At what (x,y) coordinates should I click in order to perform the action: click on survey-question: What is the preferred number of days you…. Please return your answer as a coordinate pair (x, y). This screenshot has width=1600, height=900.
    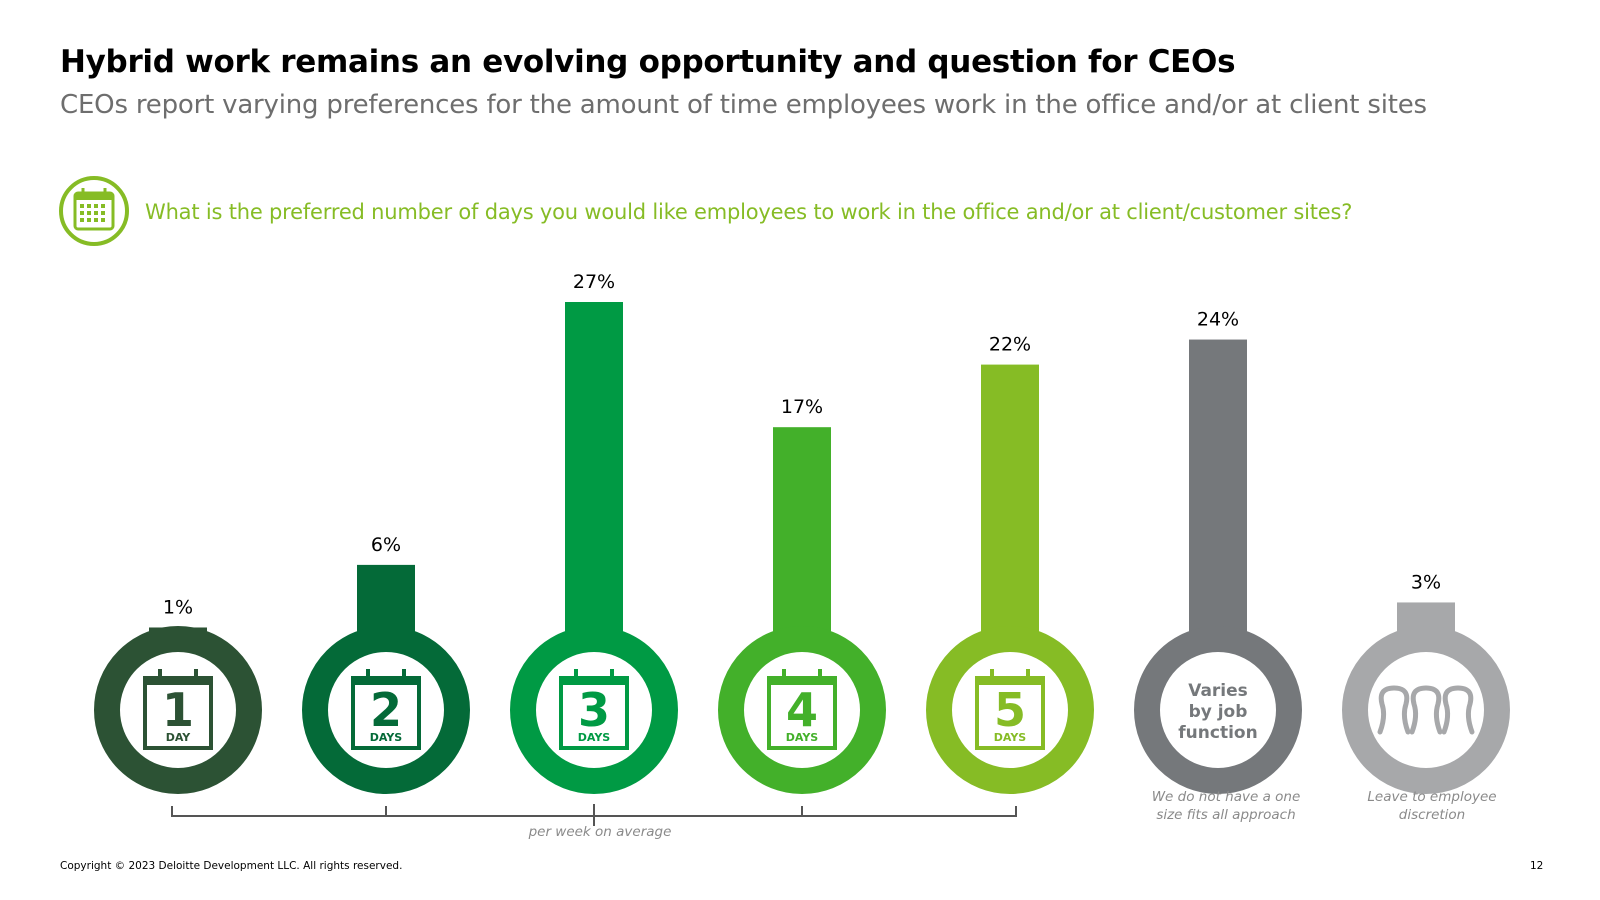
    Looking at the image, I should click on (749, 212).